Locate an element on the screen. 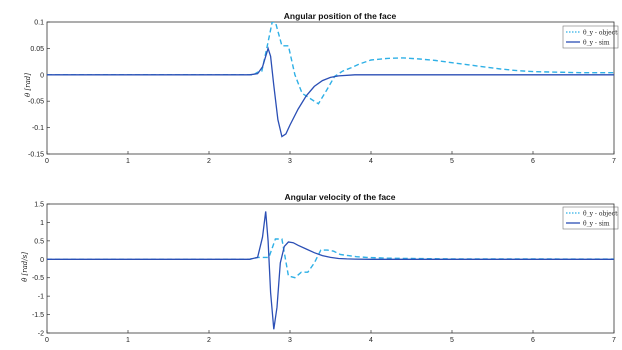 Image resolution: width=622 pixels, height=350 pixels. position-x-tick-label: 2 is located at coordinates (209, 161).